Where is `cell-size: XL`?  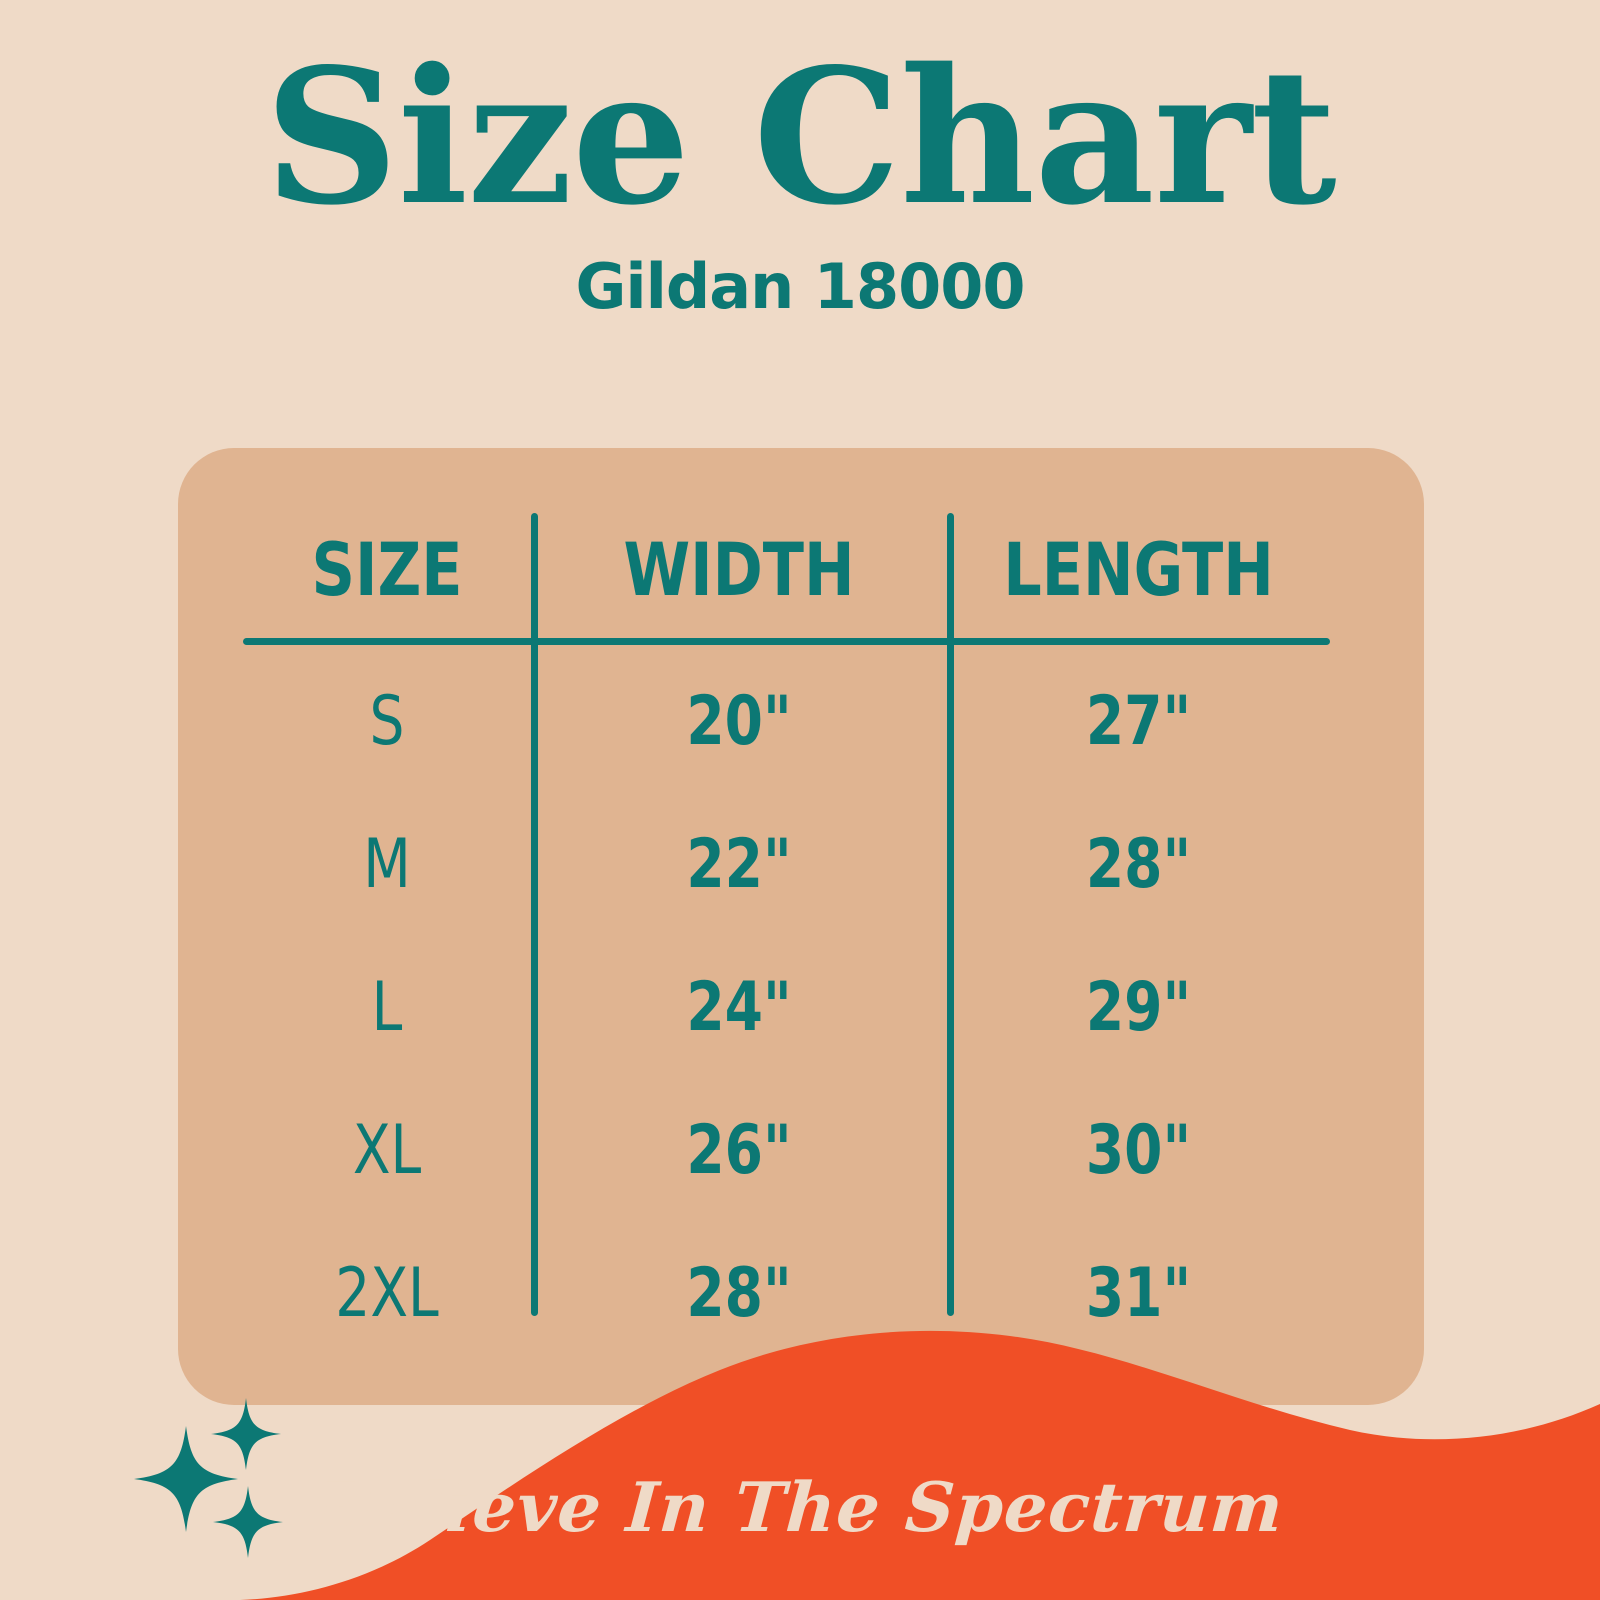 cell-size: XL is located at coordinates (387, 1150).